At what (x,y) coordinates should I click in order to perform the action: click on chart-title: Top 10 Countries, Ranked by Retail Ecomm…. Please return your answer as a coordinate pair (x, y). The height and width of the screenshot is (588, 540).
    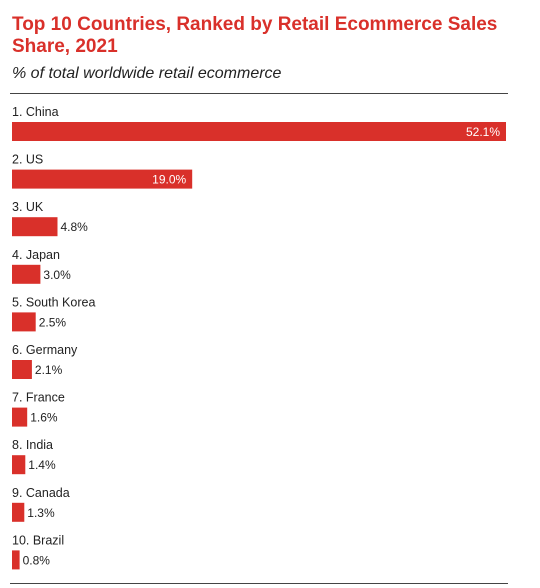
    Looking at the image, I should click on (255, 35).